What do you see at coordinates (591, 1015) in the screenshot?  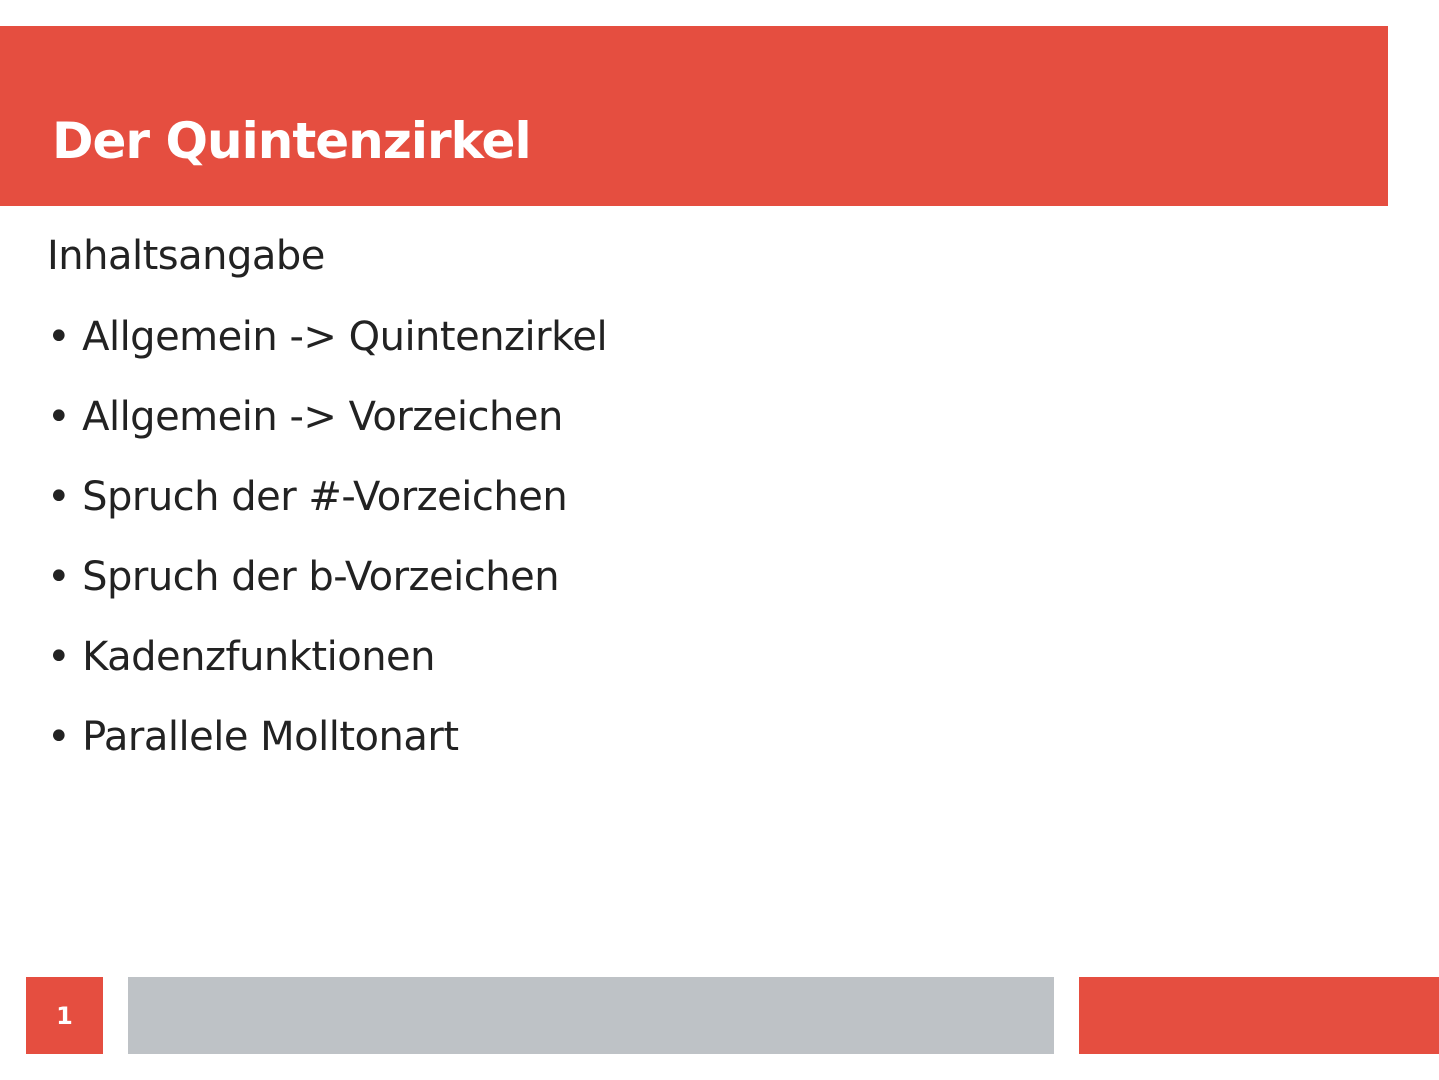 I see `footer-gray-bar` at bounding box center [591, 1015].